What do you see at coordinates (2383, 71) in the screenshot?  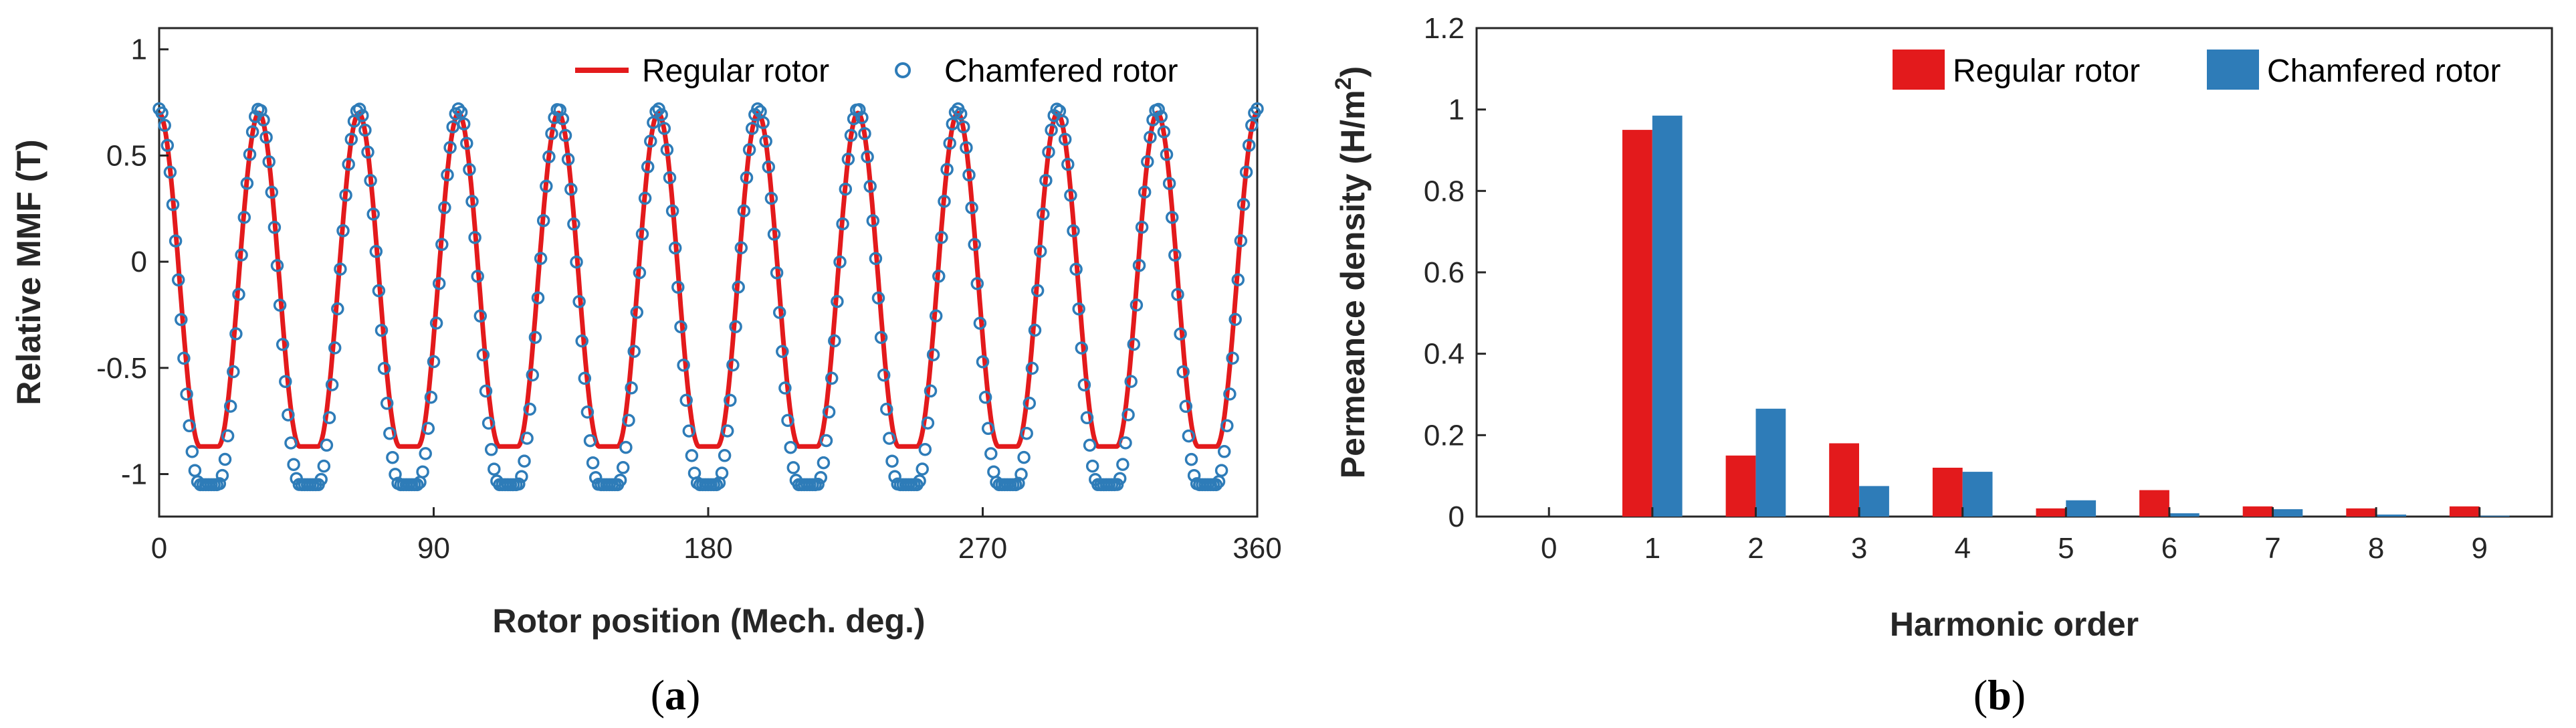 I see `legend-b-chamfered-rotor-label: Chamfered rotor` at bounding box center [2383, 71].